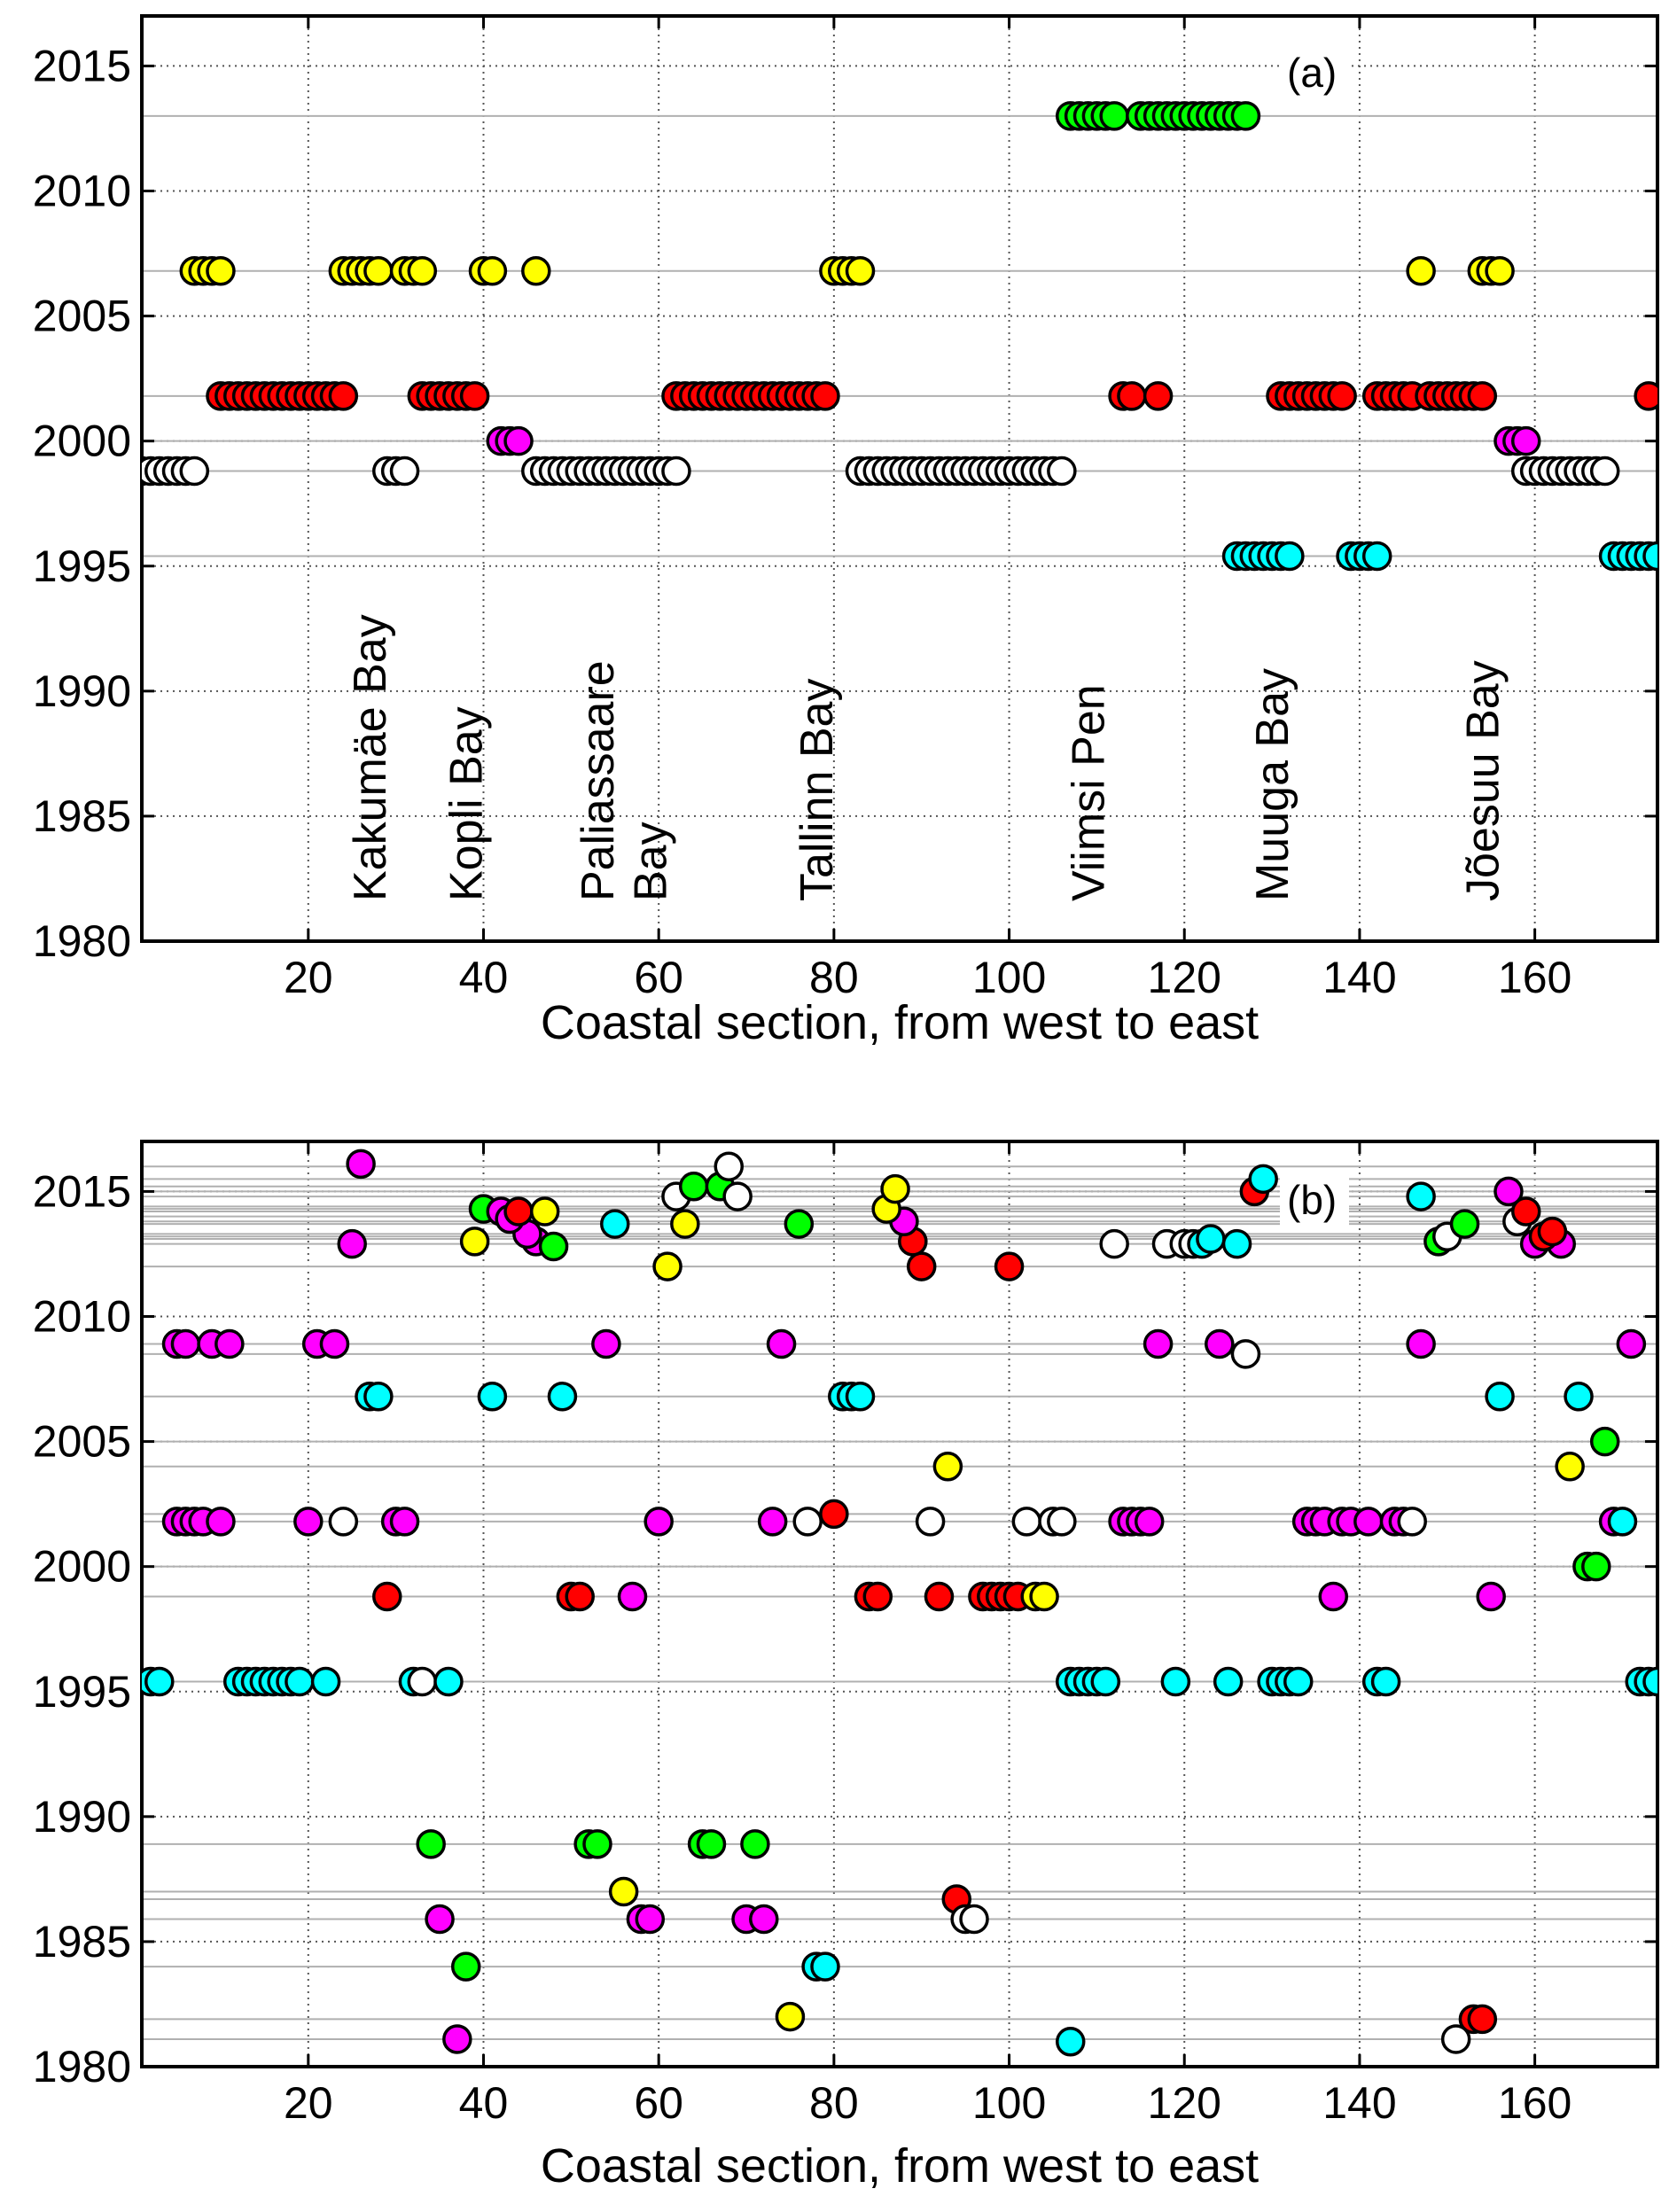 This screenshot has width=1669, height=2212. Describe the element at coordinates (1535, 2103) in the screenshot. I see `x-tick-label-160: 160` at that location.